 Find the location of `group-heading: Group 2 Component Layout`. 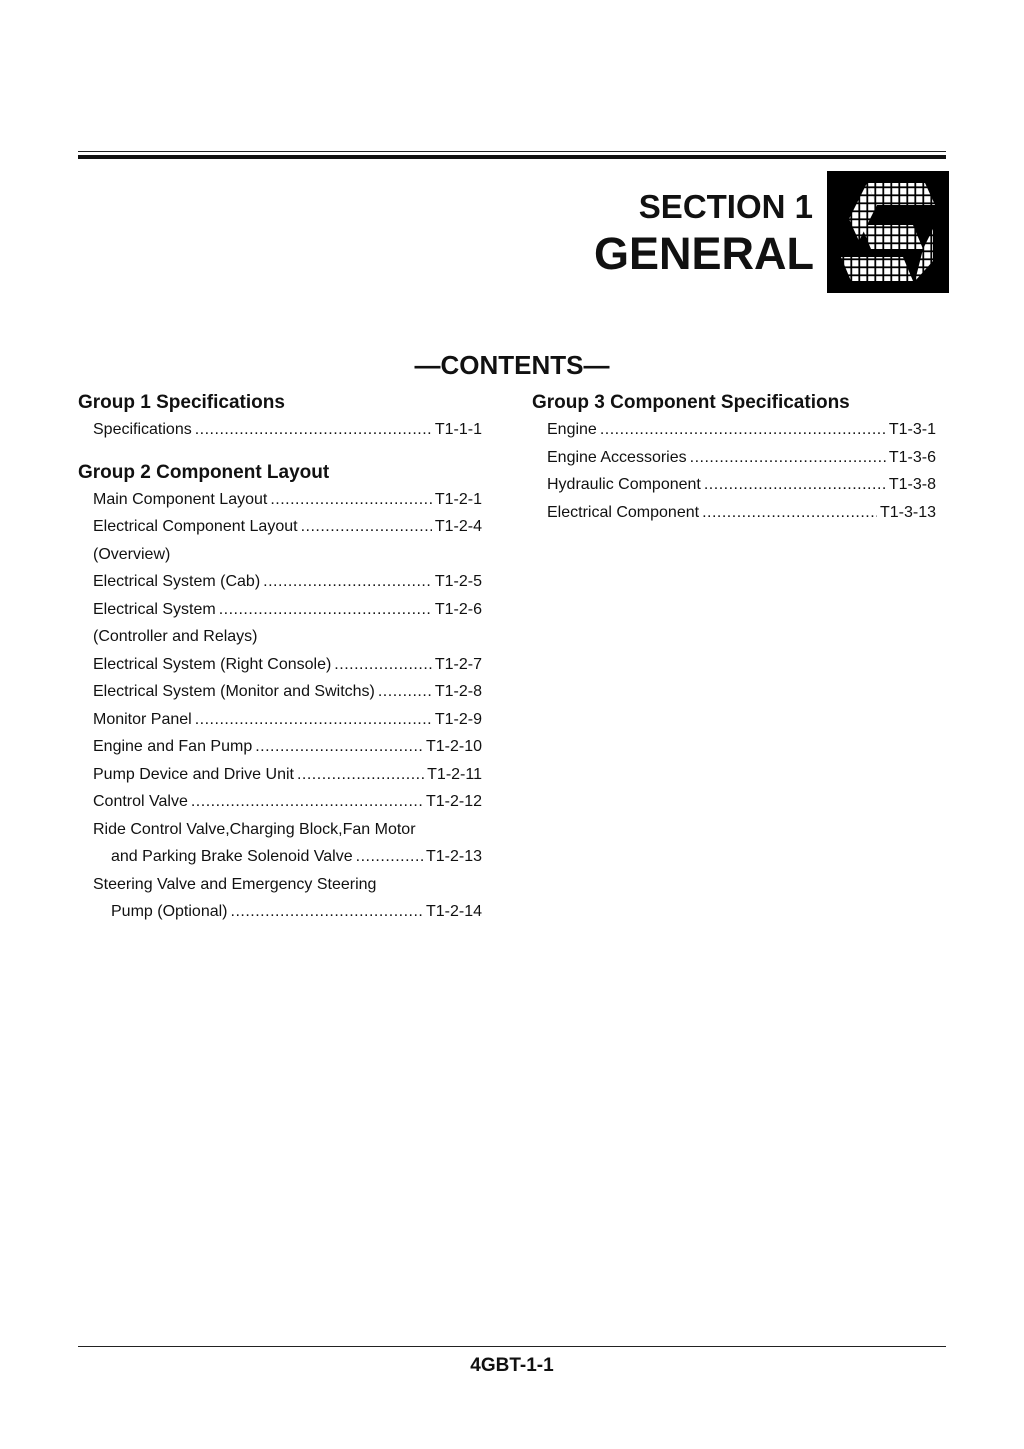

group-heading: Group 2 Component Layout is located at coordinates (204, 472).